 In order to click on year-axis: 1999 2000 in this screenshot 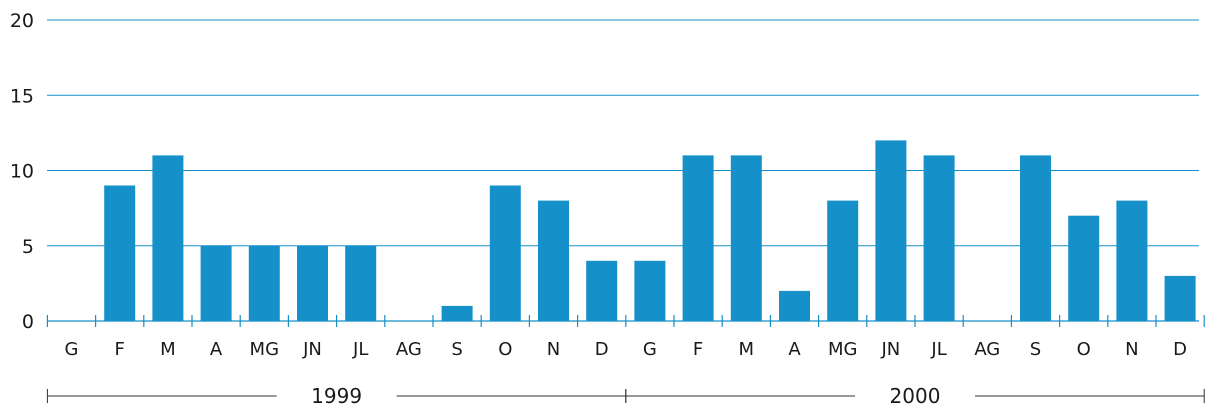, I will do `click(625, 396)`.